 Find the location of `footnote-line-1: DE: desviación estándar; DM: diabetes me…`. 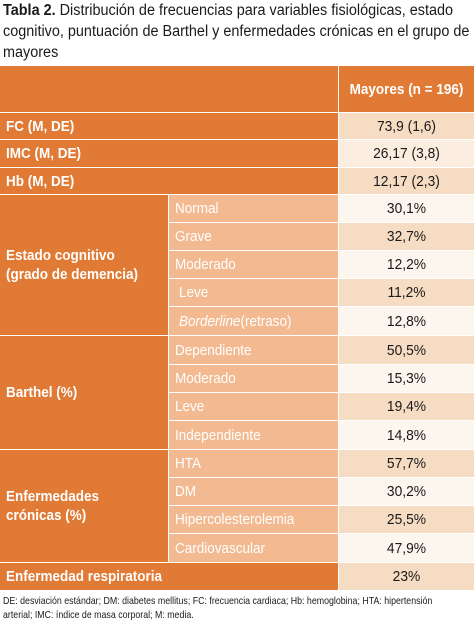

footnote-line-1: DE: desviación estándar; DM: diabetes me… is located at coordinates (218, 601).